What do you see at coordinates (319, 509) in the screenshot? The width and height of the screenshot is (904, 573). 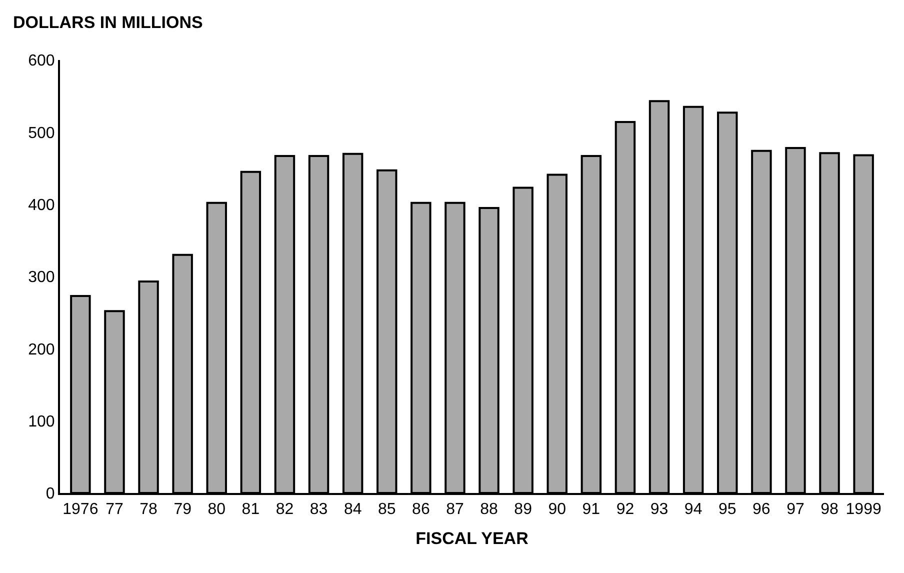 I see `x-tick-label: 83` at bounding box center [319, 509].